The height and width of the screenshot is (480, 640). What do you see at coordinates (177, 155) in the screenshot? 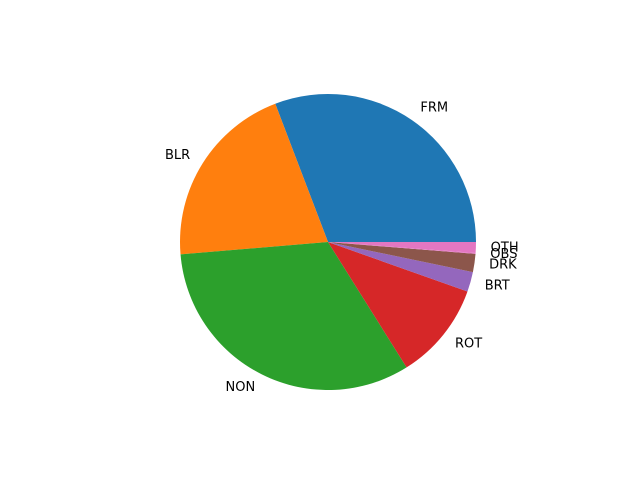
I see `pie-label-blr: BLR` at bounding box center [177, 155].